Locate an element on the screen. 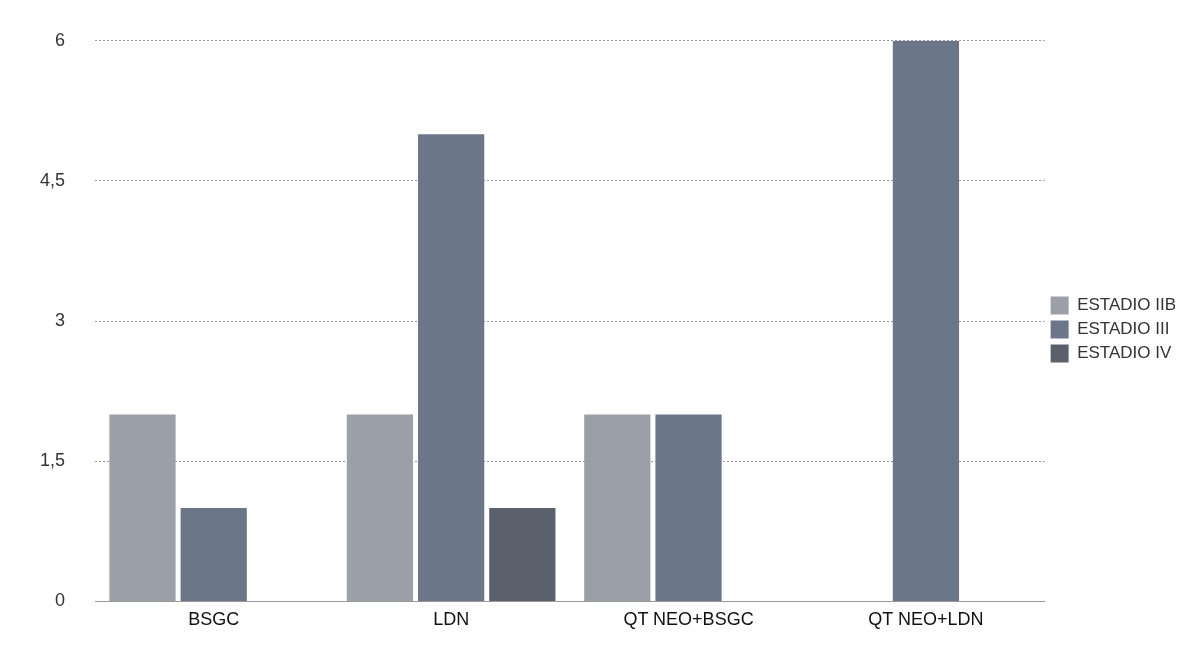 The image size is (1196, 649). x-tick-label: LDN is located at coordinates (451, 619).